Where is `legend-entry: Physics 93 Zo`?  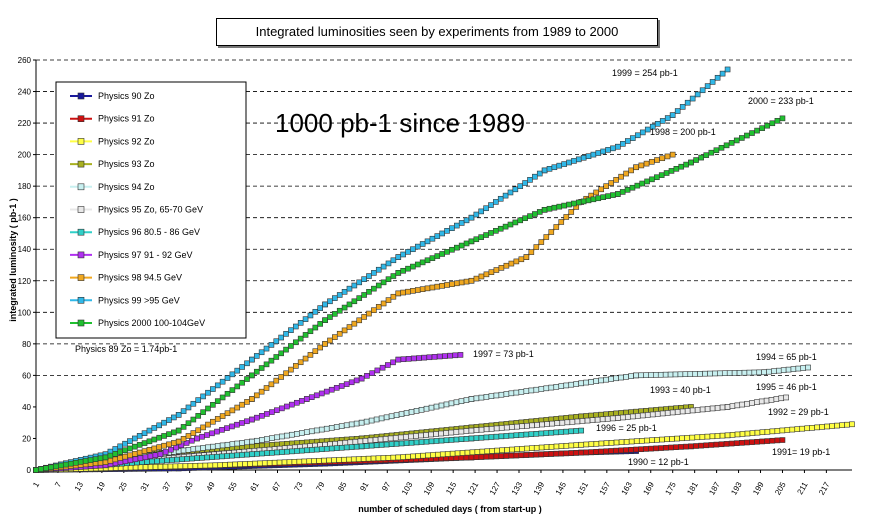
legend-entry: Physics 93 Zo is located at coordinates (126, 164).